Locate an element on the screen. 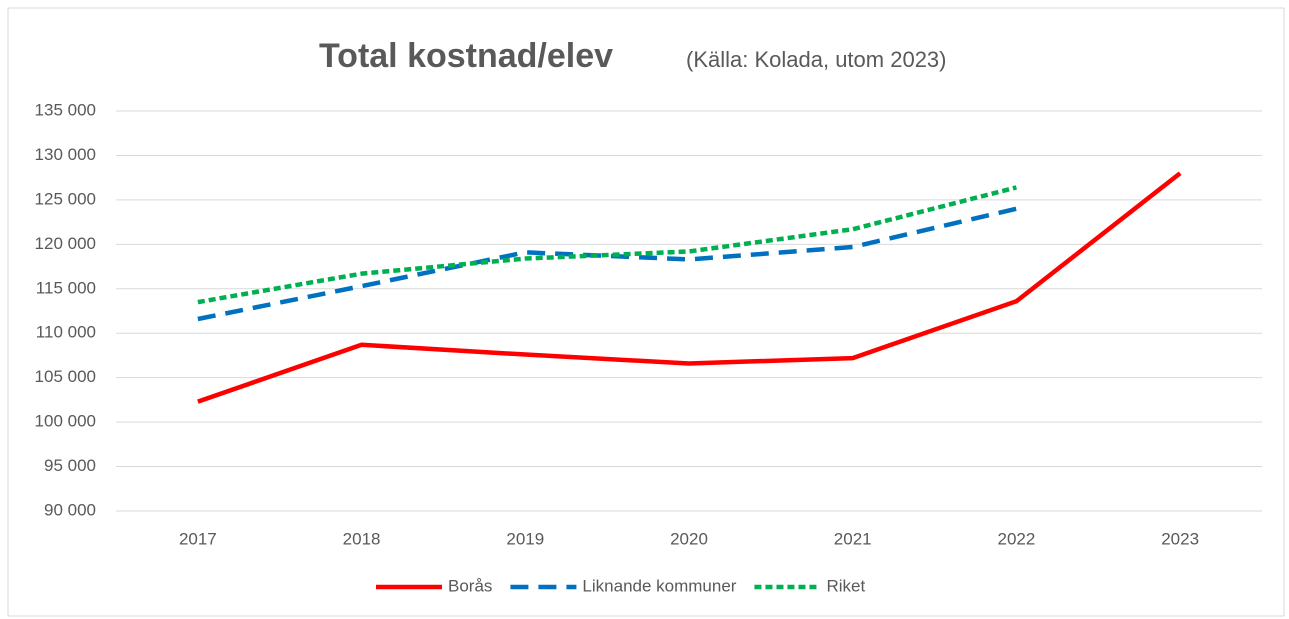  x-tick-label: 2019 is located at coordinates (525, 538).